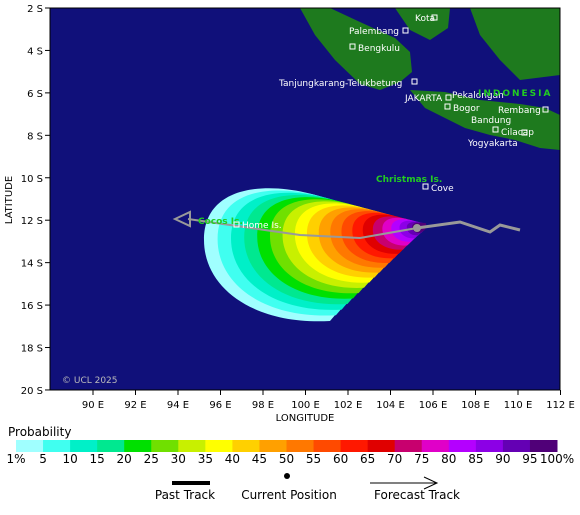  Describe the element at coordinates (421, 459) in the screenshot. I see `colorbar-label: 75` at that location.